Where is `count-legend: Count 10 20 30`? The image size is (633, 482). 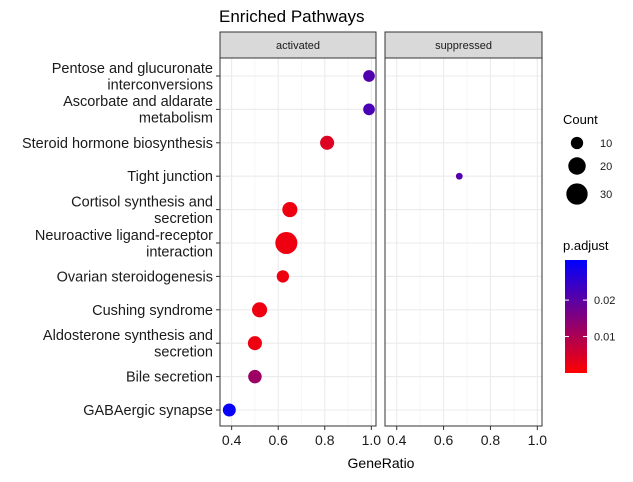 count-legend: Count 10 20 30 is located at coordinates (587, 158).